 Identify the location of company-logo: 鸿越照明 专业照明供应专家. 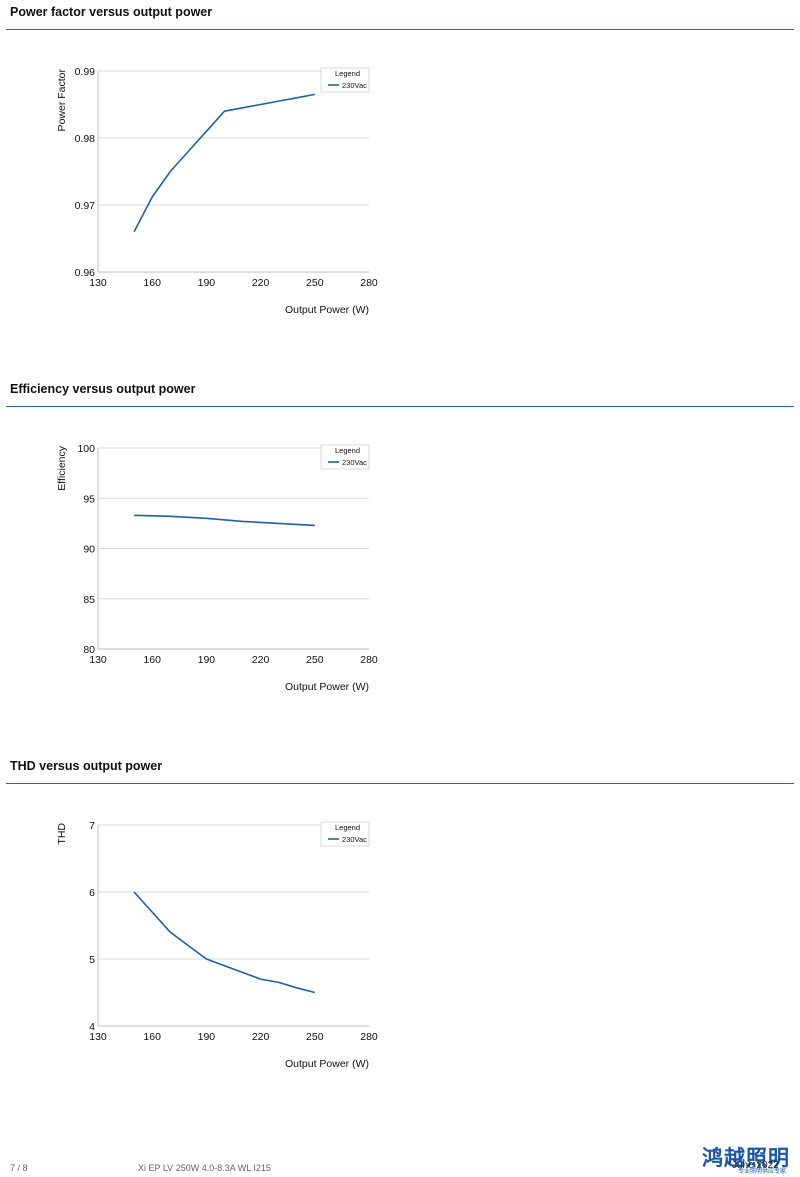
(749, 1159).